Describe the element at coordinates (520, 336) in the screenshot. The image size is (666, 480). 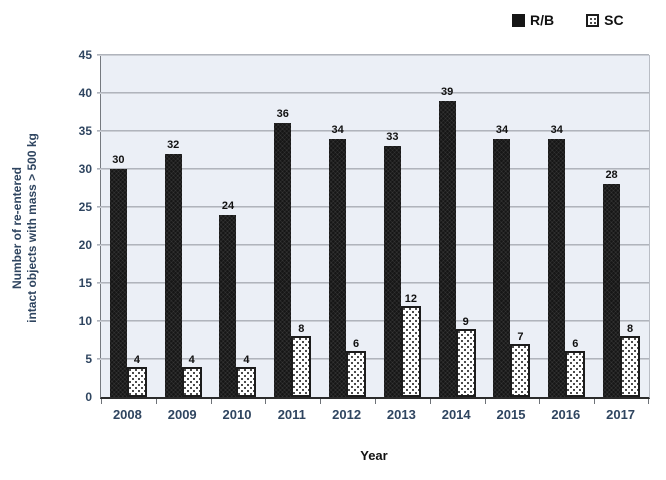
I see `bar-value-label: 7` at that location.